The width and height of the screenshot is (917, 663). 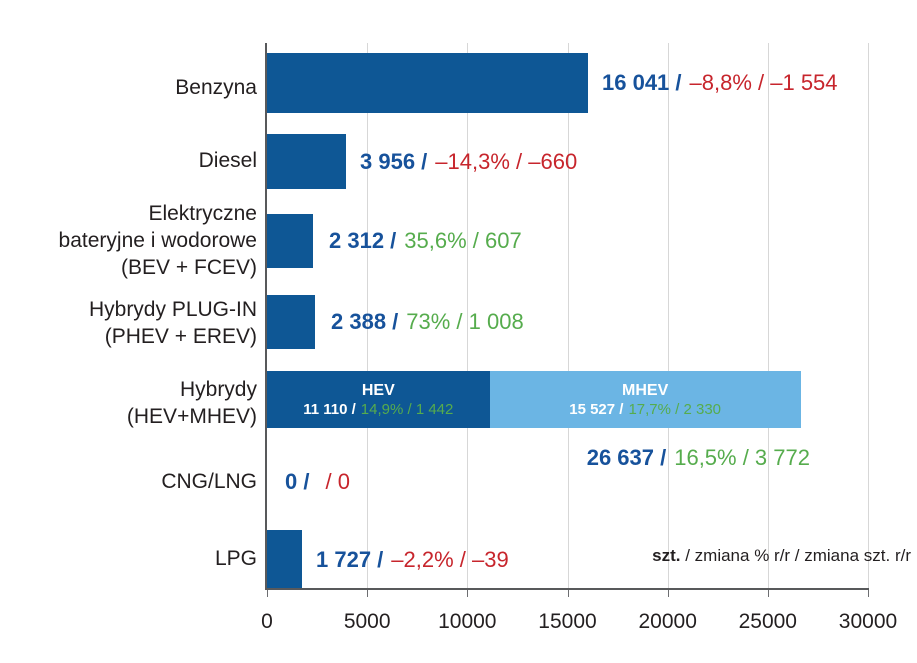 What do you see at coordinates (284, 560) in the screenshot?
I see `bar-lpg` at bounding box center [284, 560].